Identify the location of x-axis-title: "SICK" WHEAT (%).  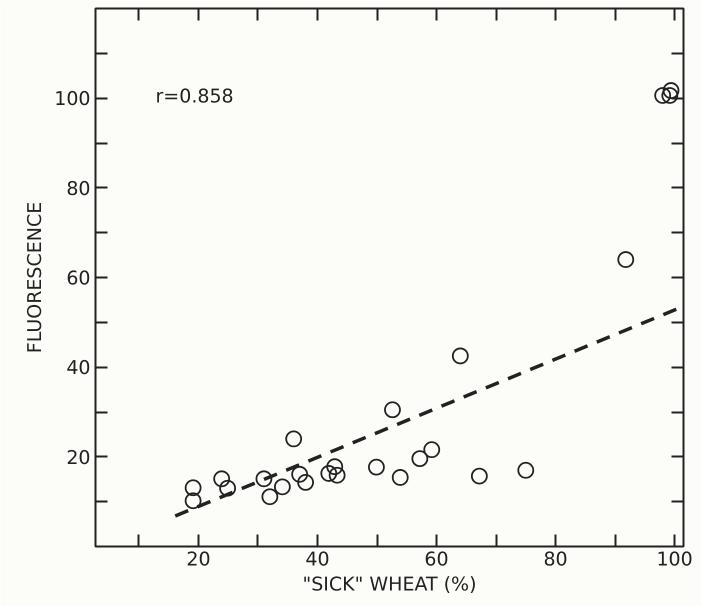
(389, 585).